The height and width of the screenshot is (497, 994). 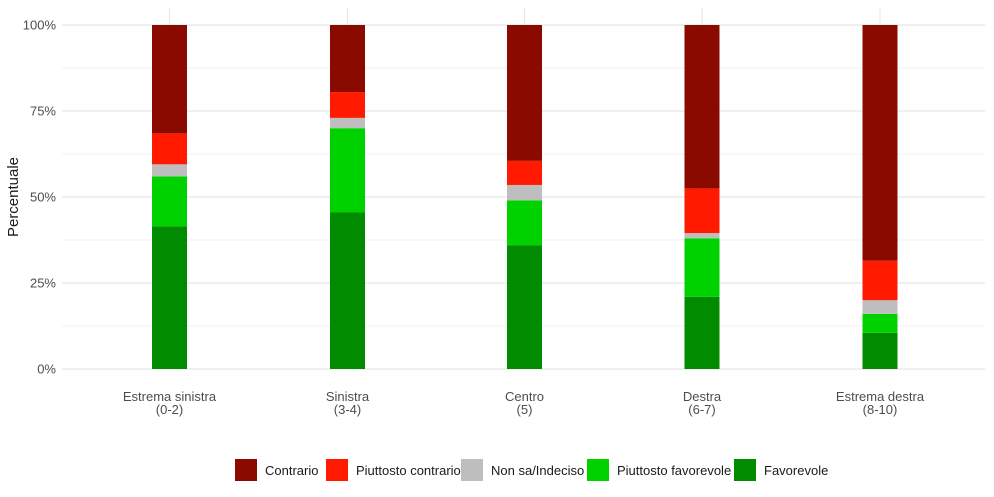 I want to click on y-tick-label: 50%, so click(x=43, y=197).